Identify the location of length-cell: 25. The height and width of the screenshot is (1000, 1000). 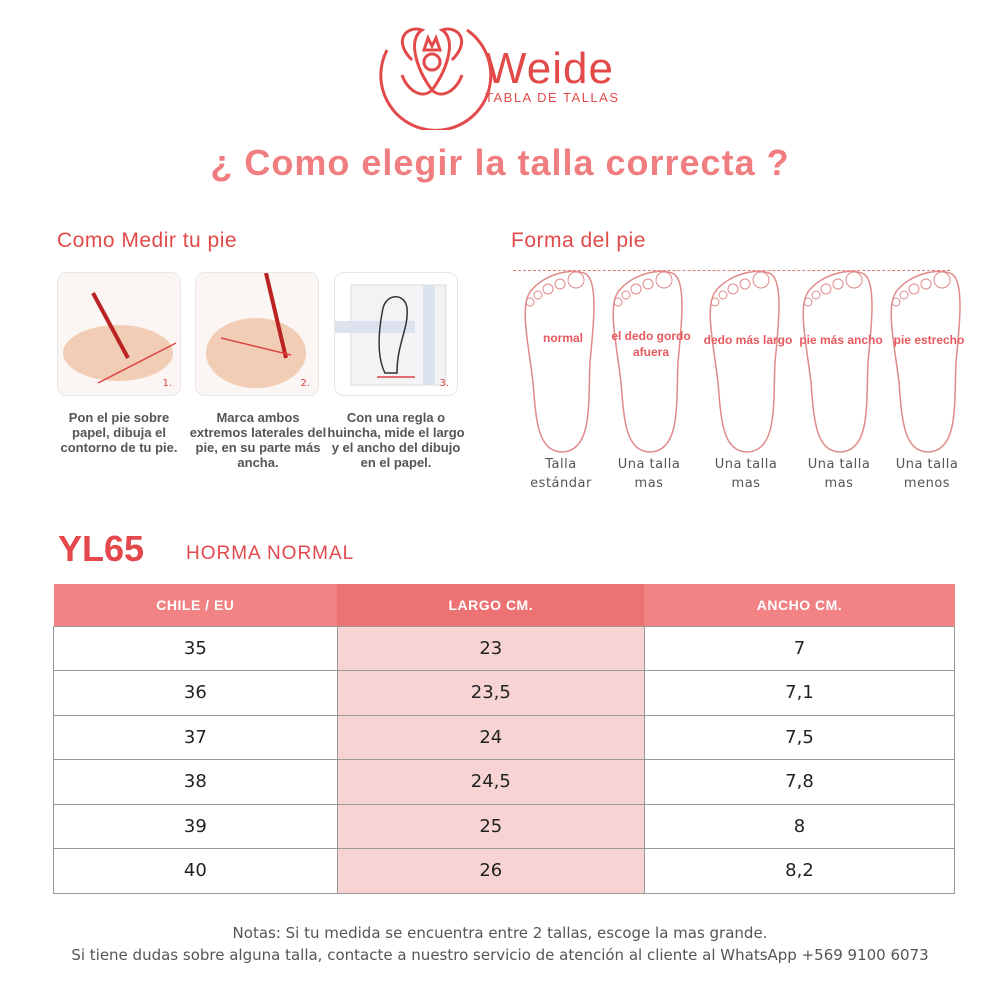
(490, 826).